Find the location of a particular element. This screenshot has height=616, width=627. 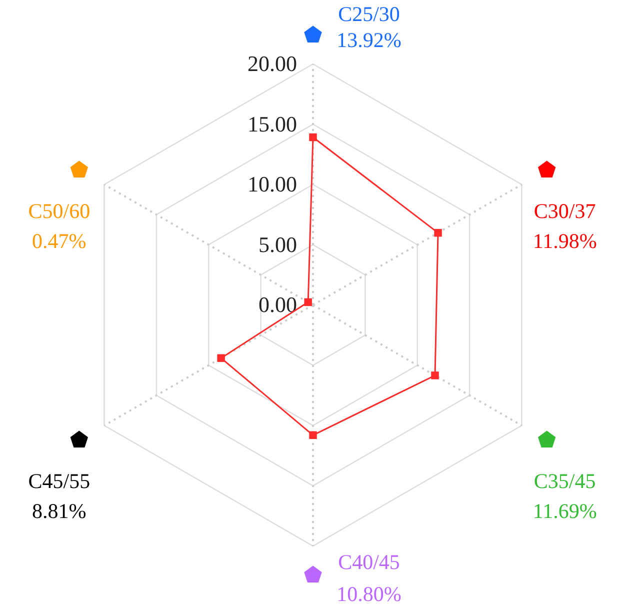

y-tick-label: 15.00 is located at coordinates (272, 123).